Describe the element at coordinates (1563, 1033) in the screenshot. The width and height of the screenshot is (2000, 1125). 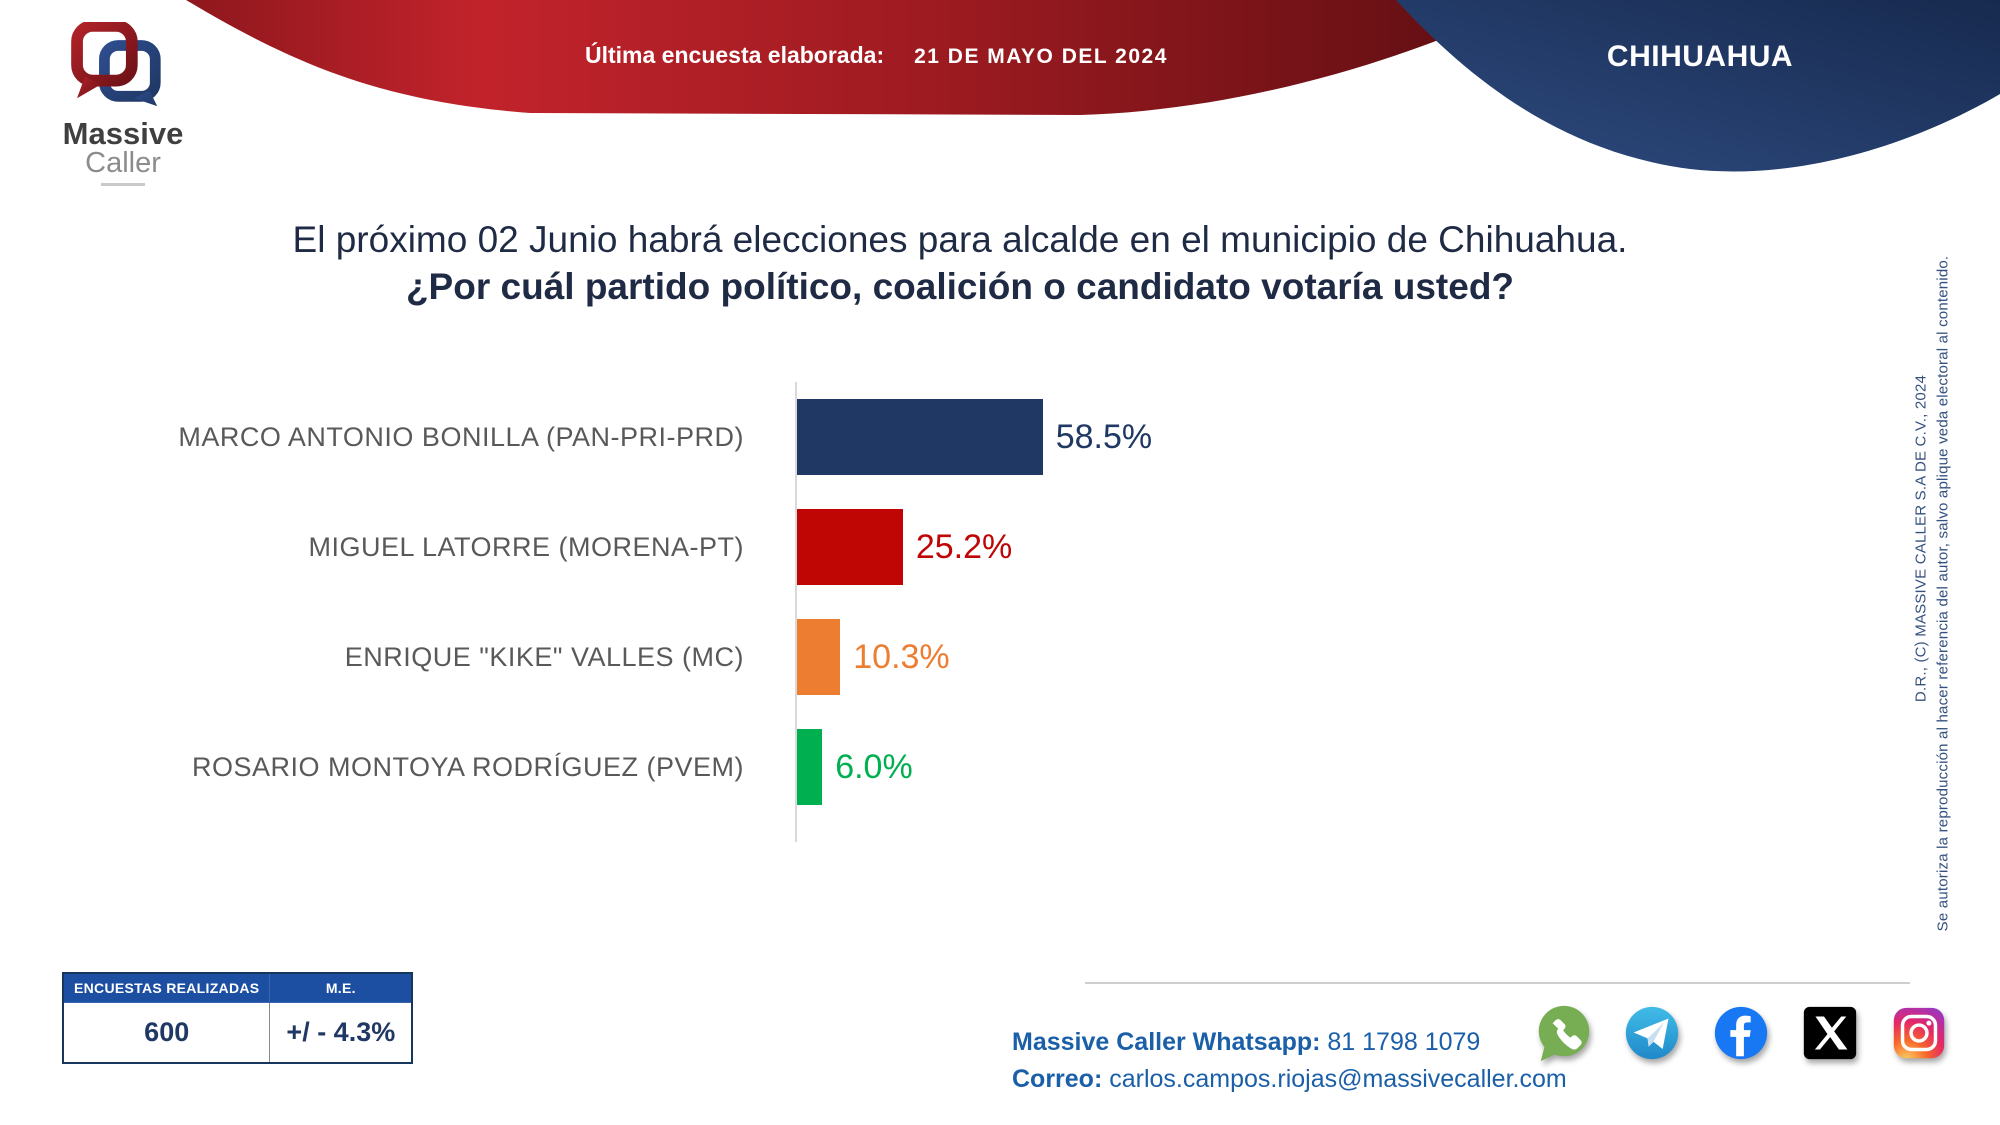
I see `whatsapp-icon` at that location.